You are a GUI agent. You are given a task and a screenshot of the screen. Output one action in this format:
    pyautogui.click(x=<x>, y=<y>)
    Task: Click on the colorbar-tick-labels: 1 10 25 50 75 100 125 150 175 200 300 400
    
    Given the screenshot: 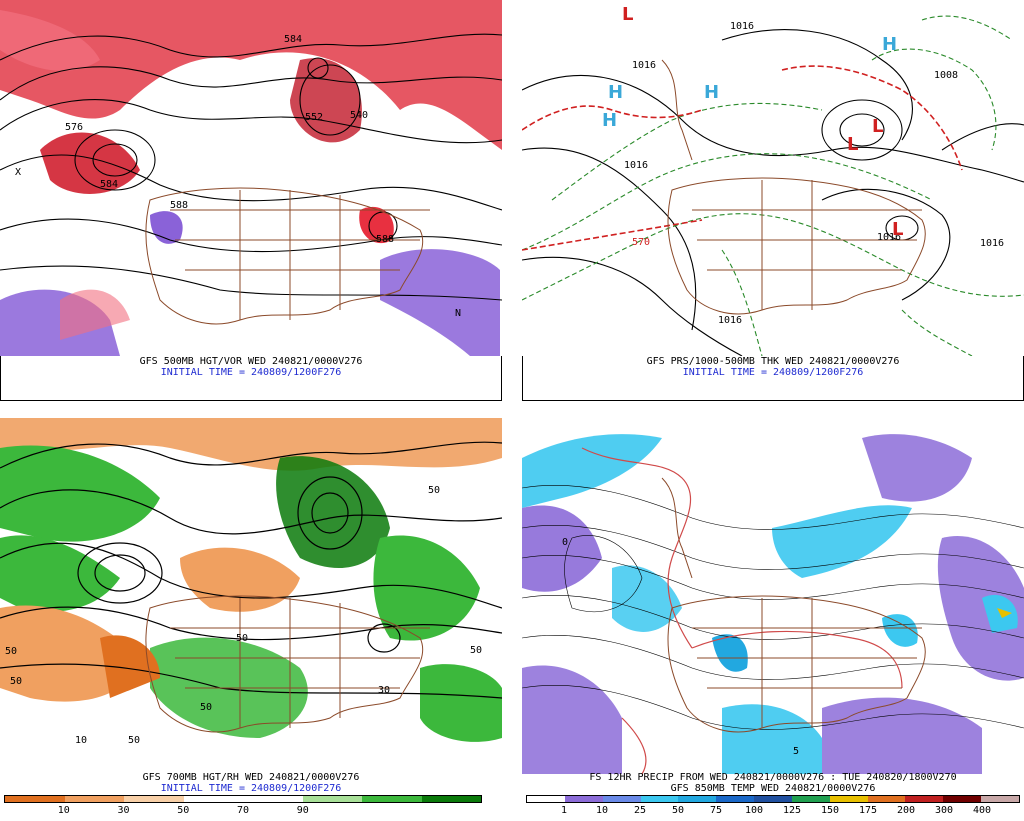 What is the action you would take?
    pyautogui.click(x=773, y=810)
    